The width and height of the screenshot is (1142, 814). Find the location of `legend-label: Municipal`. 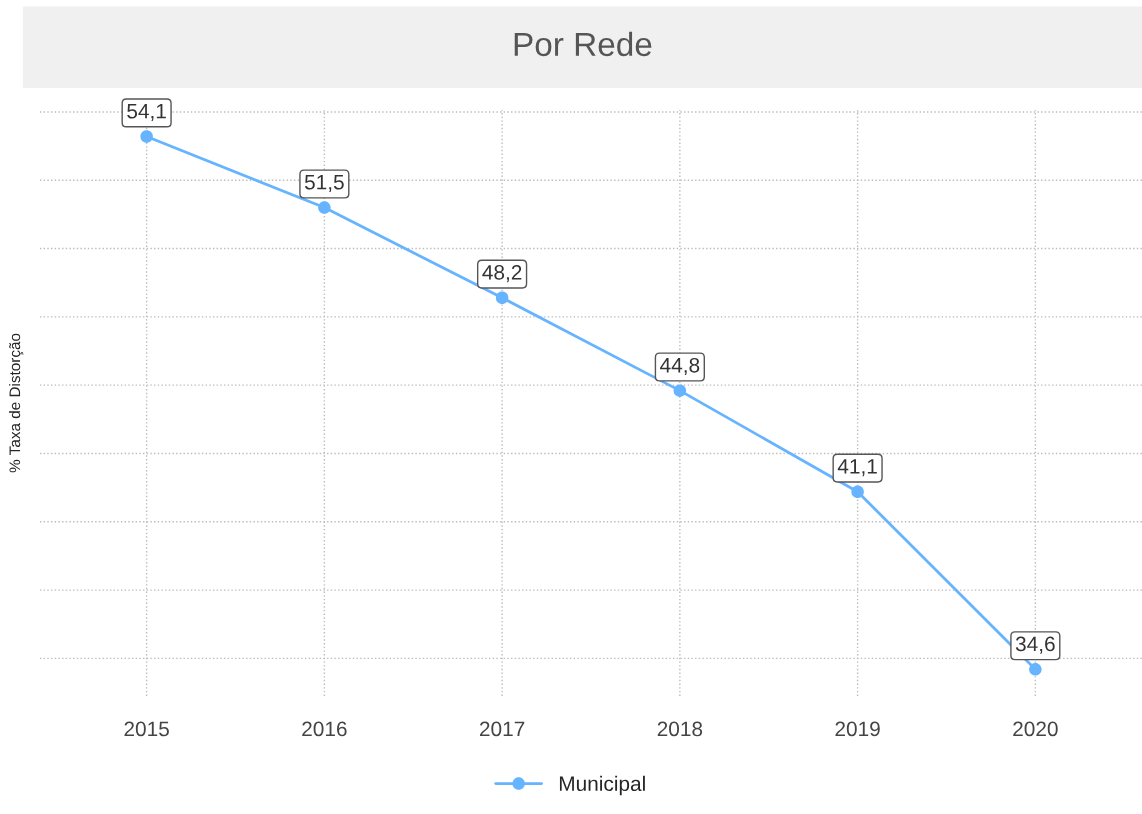

legend-label: Municipal is located at coordinates (602, 785).